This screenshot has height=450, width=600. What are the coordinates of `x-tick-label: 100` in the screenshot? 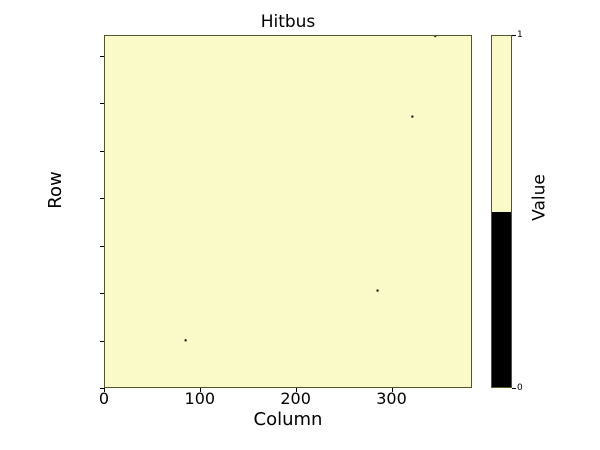 It's located at (200, 398).